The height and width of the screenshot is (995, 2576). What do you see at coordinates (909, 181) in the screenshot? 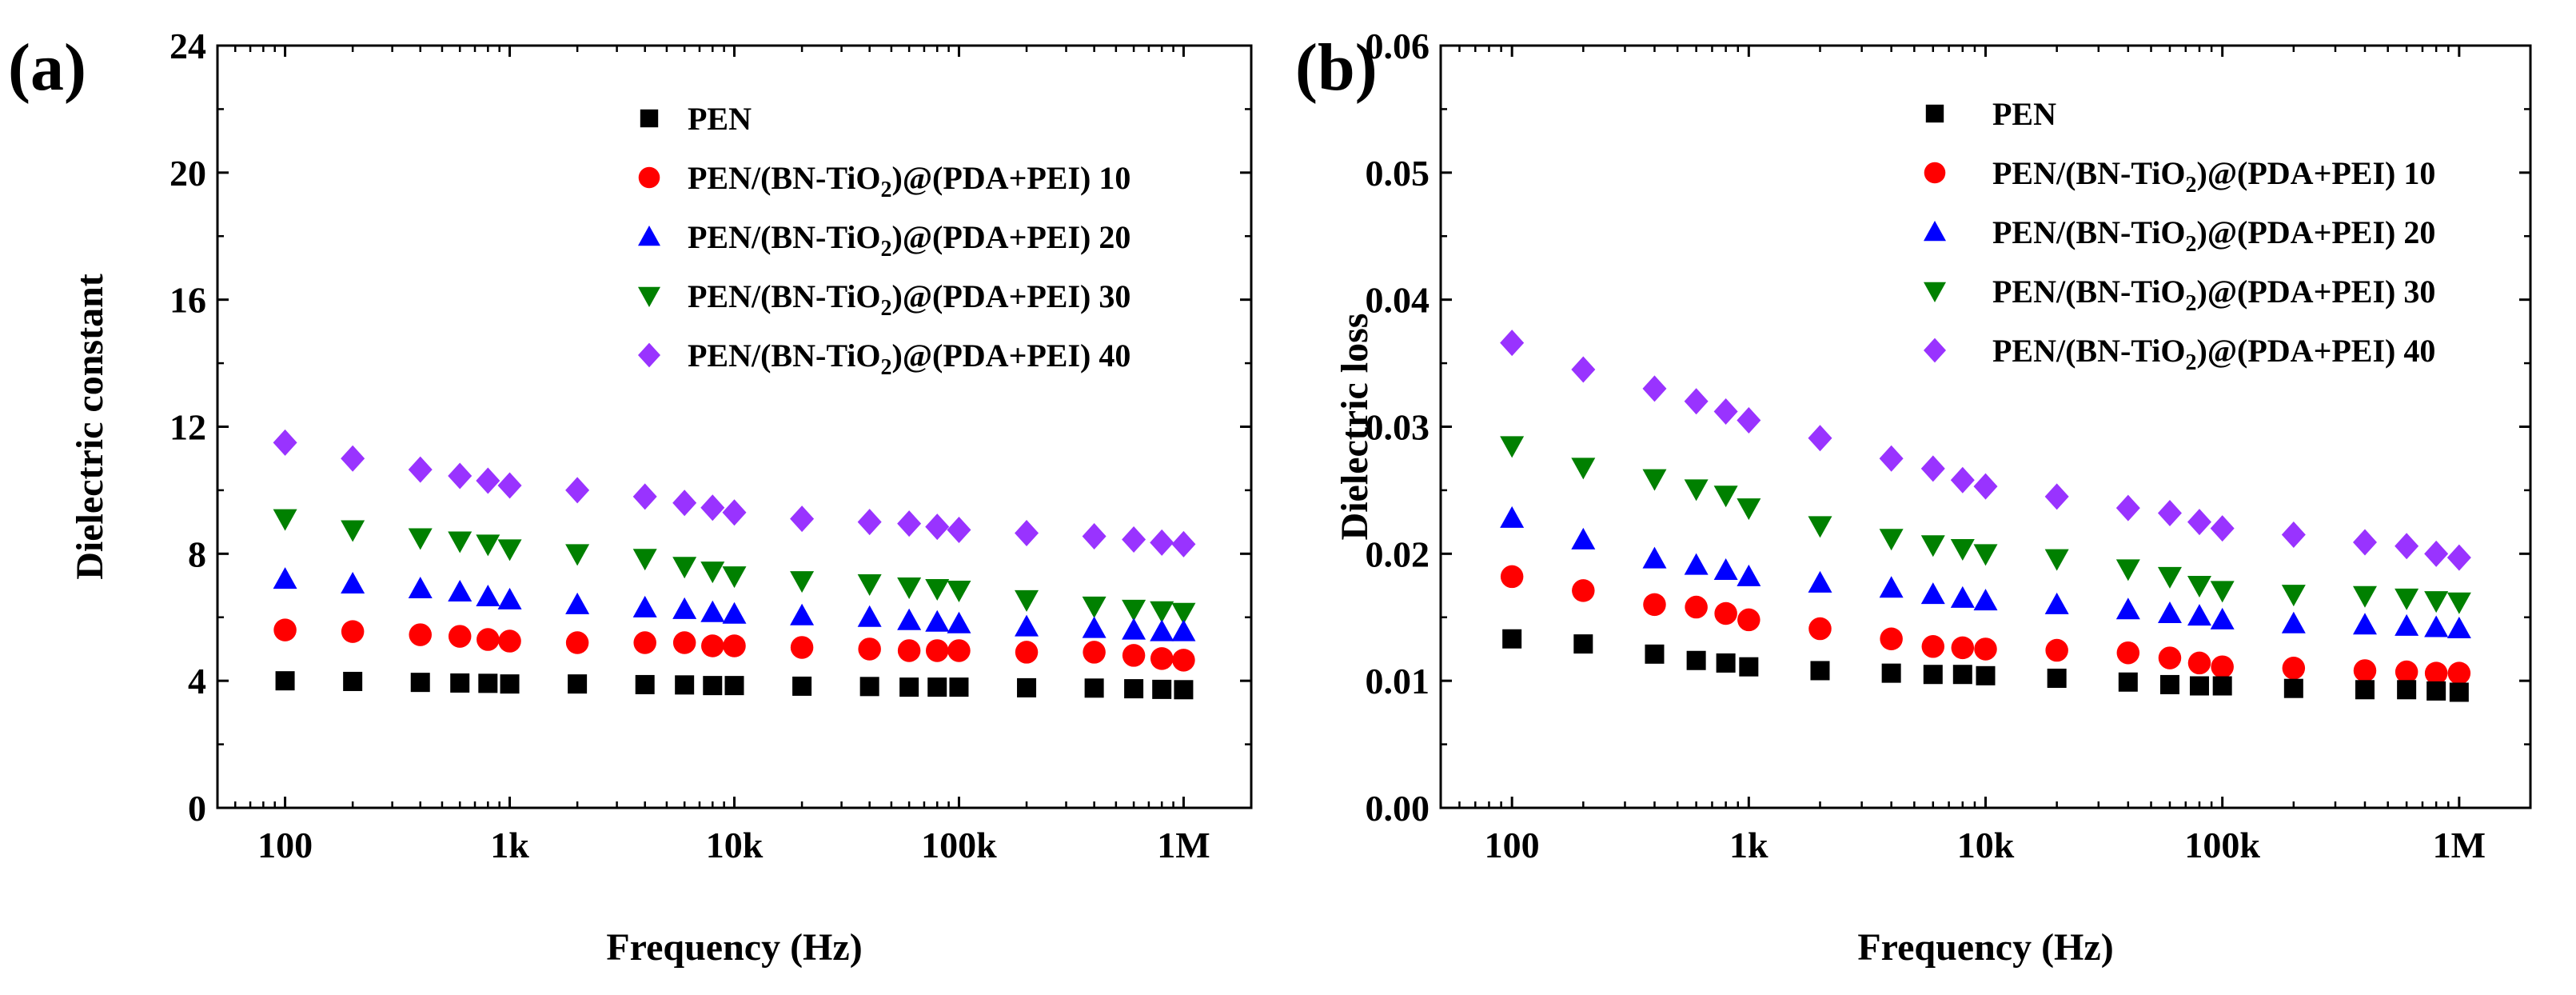
I see `legend-label-a-1: PEN/(BN-TiO2)@(PDA+PEI) 10` at bounding box center [909, 181].